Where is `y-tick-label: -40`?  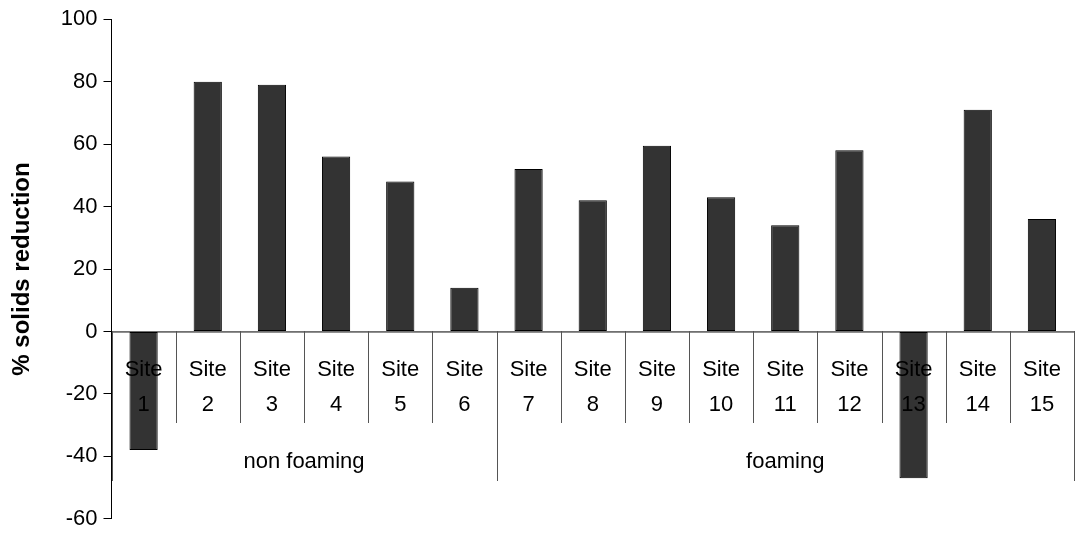 y-tick-label: -40 is located at coordinates (81, 455).